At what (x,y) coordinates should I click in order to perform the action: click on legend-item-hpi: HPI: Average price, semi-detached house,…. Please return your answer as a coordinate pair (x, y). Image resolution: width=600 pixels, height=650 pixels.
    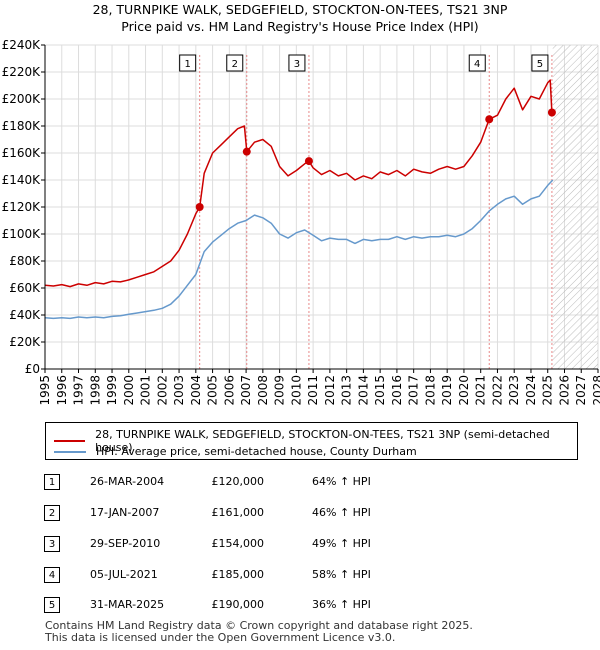
    Looking at the image, I should click on (235, 451).